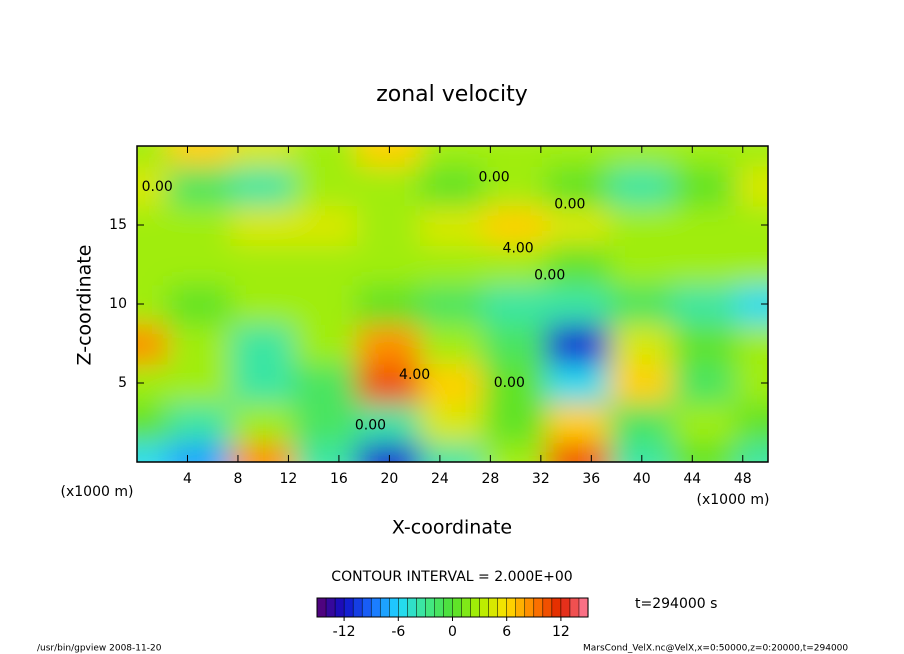  Describe the element at coordinates (339, 479) in the screenshot. I see `x-tick-label: 16` at that location.